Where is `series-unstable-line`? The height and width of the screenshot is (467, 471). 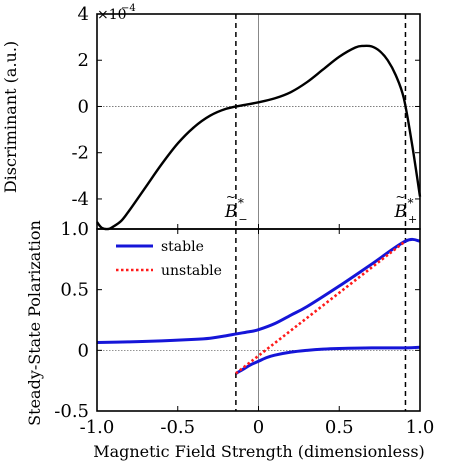
series-unstable-line is located at coordinates (321, 307).